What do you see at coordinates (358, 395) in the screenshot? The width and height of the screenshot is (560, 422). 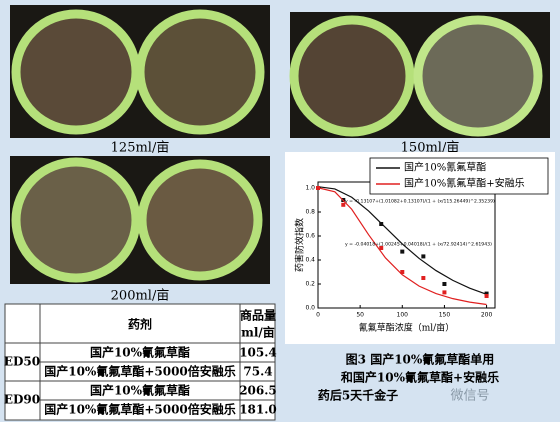 I see `figure-caption: 药后5天千金子` at bounding box center [358, 395].